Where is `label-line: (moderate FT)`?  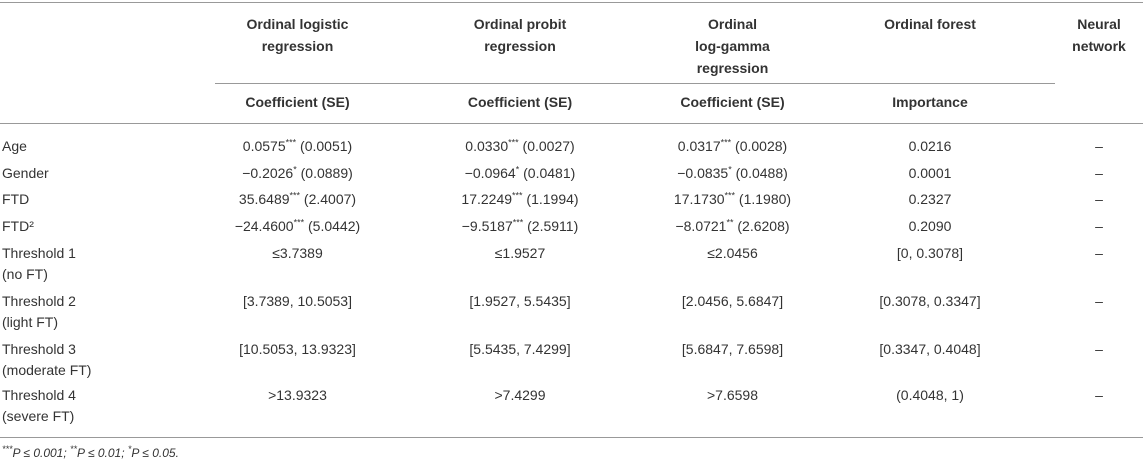
label-line: (moderate FT) is located at coordinates (47, 369).